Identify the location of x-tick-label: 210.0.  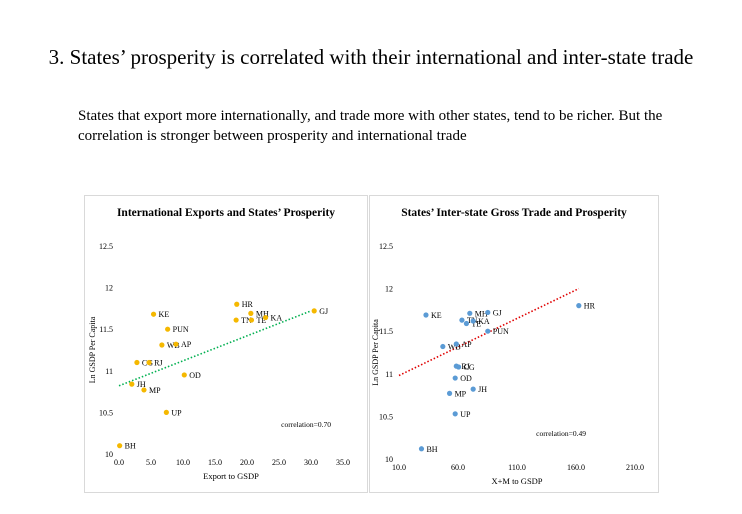
(635, 467).